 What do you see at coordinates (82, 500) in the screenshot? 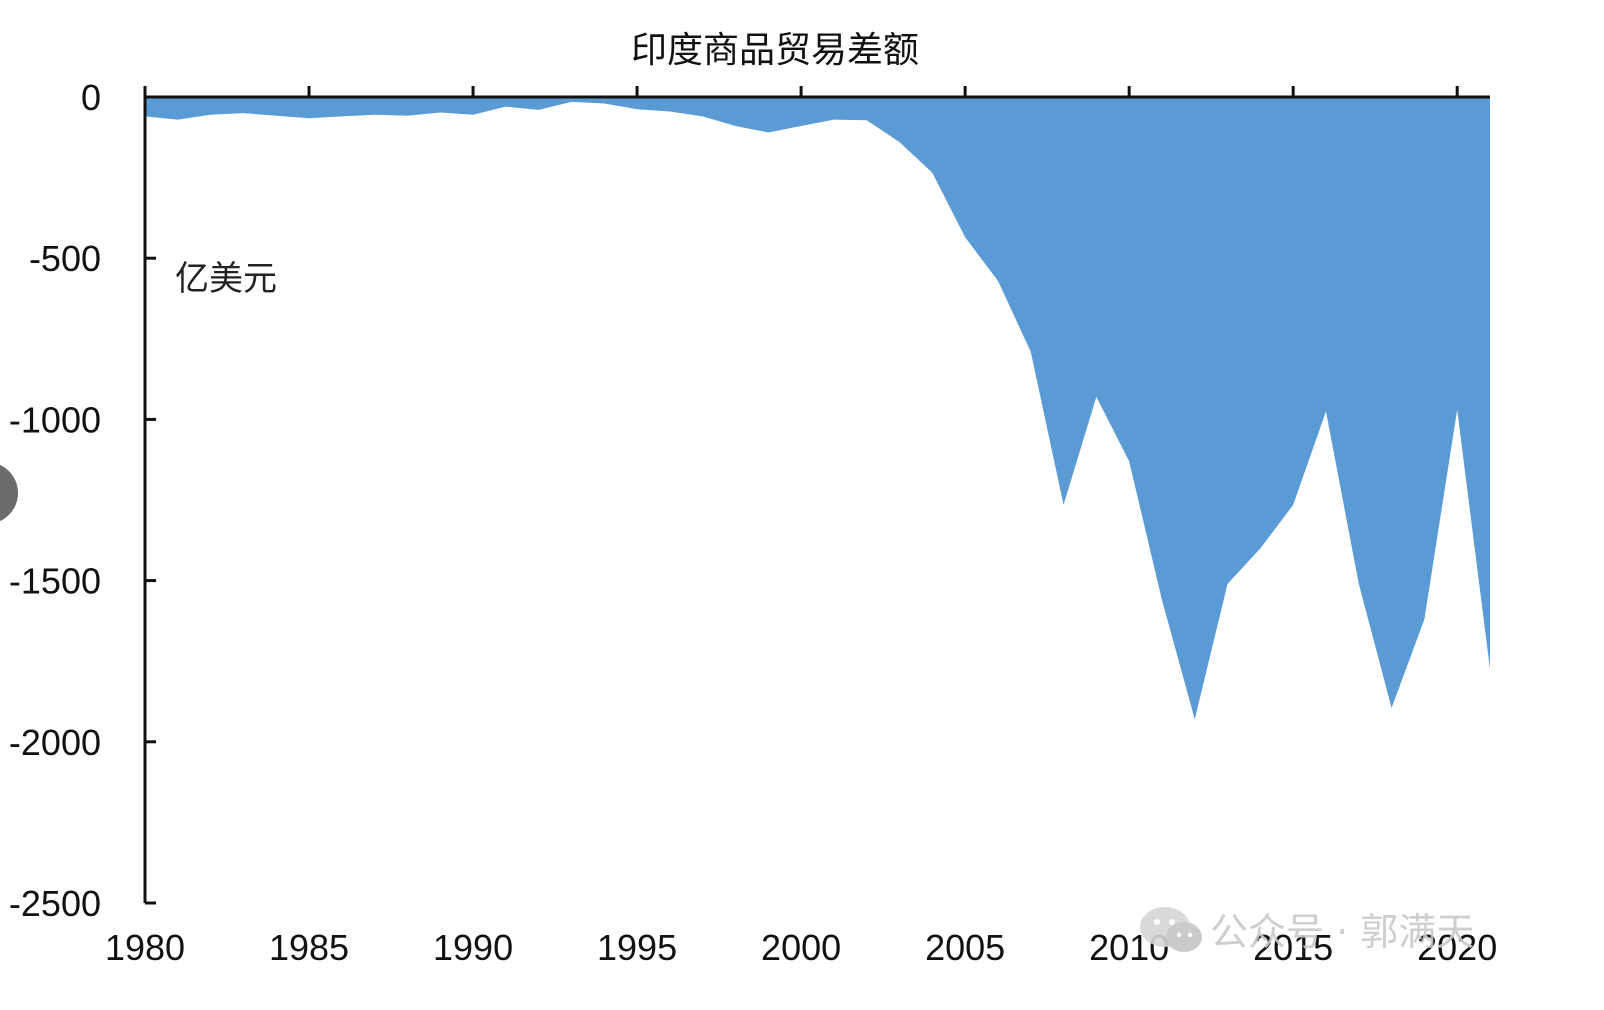
I see `y-axis-ticks: 0 -500 -1000 -1500 -2000 -2500` at bounding box center [82, 500].